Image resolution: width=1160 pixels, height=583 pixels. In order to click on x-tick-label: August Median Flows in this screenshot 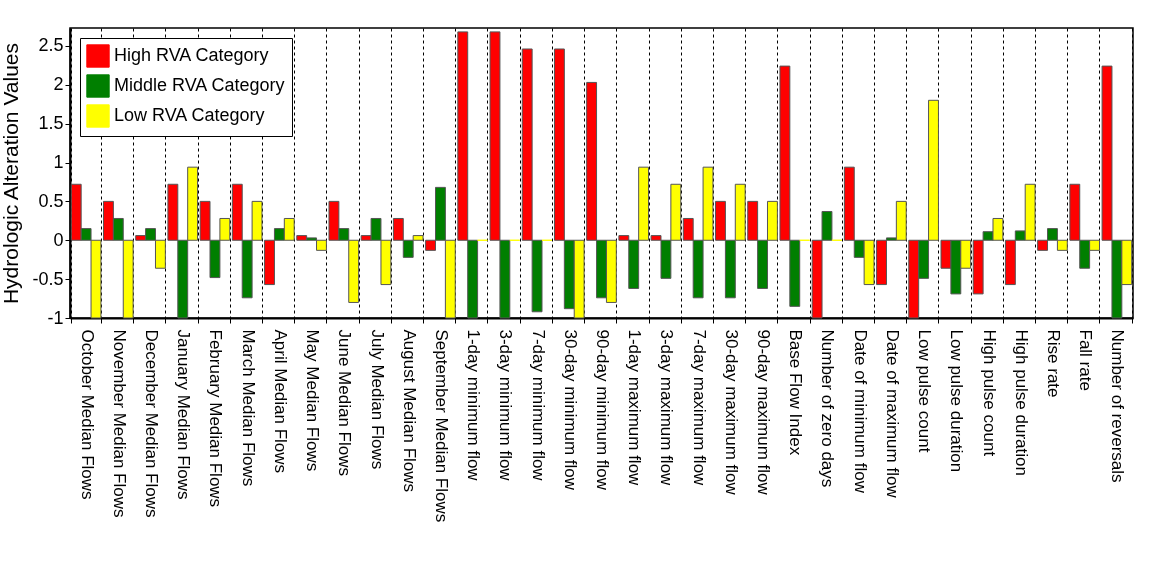, I will do `click(409, 411)`.